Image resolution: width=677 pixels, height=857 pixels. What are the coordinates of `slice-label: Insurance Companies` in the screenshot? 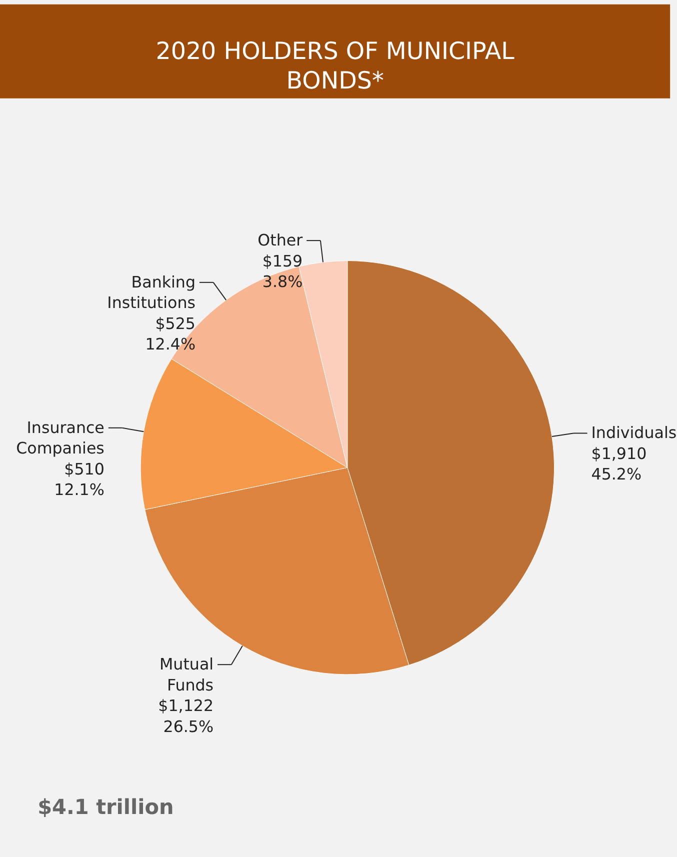 It's located at (60, 438).